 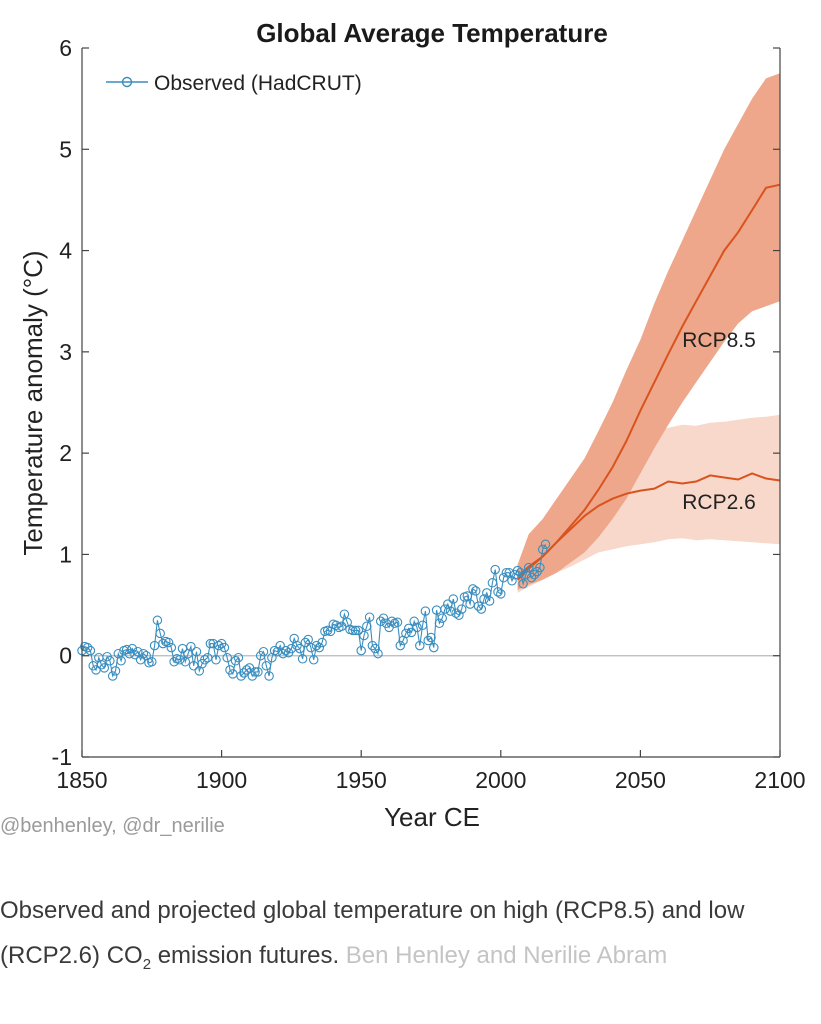 What do you see at coordinates (65, 149) in the screenshot?
I see `y-tick-label: 5` at bounding box center [65, 149].